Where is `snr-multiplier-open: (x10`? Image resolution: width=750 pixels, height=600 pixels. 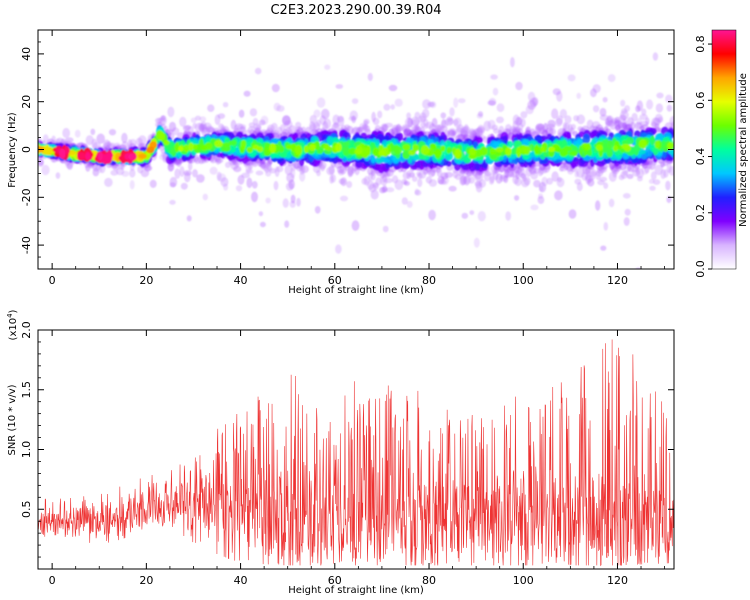 snr-multiplier-open: (x10 is located at coordinates (13, 329).